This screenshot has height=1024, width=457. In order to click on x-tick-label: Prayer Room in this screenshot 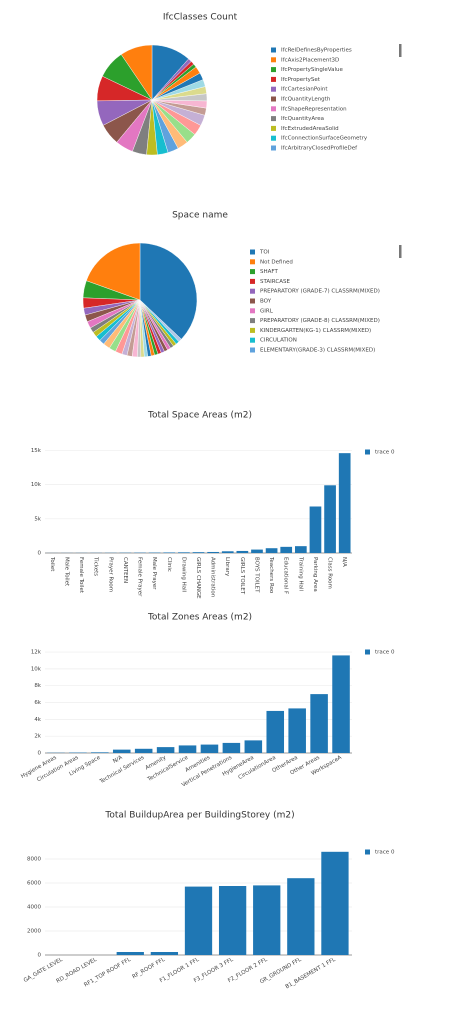, I will do `click(110, 574)`.